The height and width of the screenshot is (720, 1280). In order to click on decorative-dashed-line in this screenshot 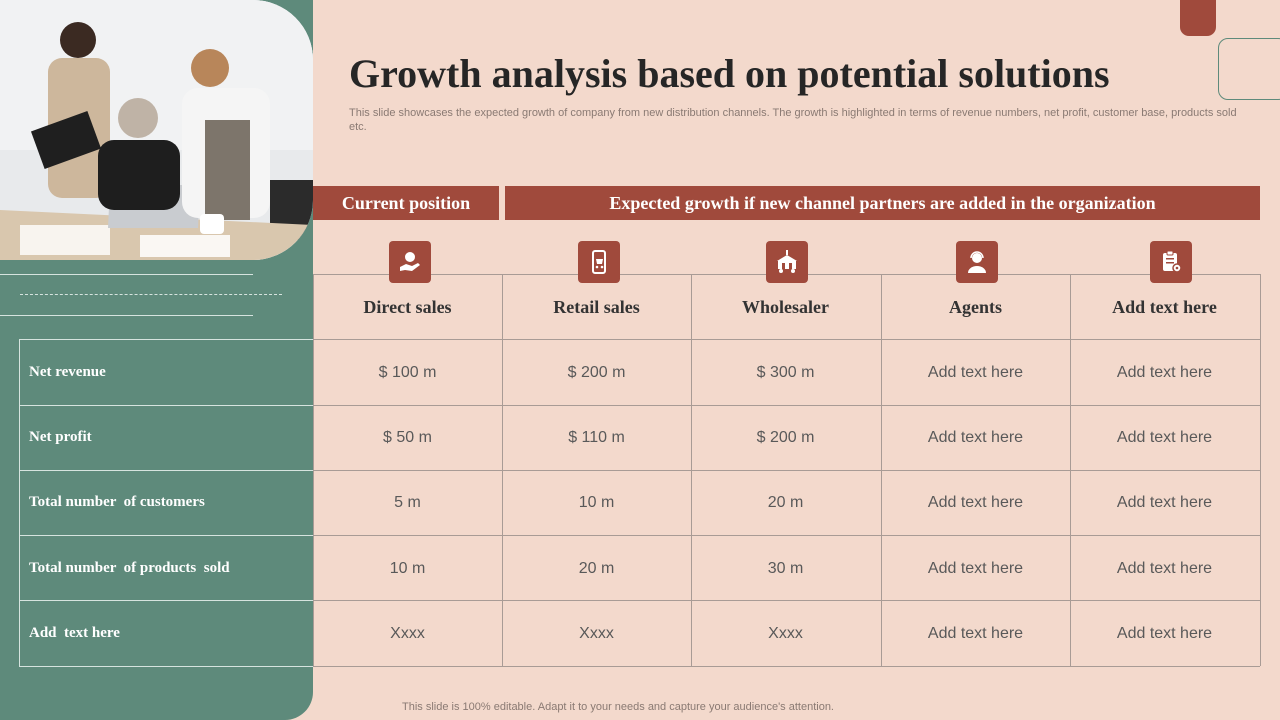, I will do `click(151, 294)`.